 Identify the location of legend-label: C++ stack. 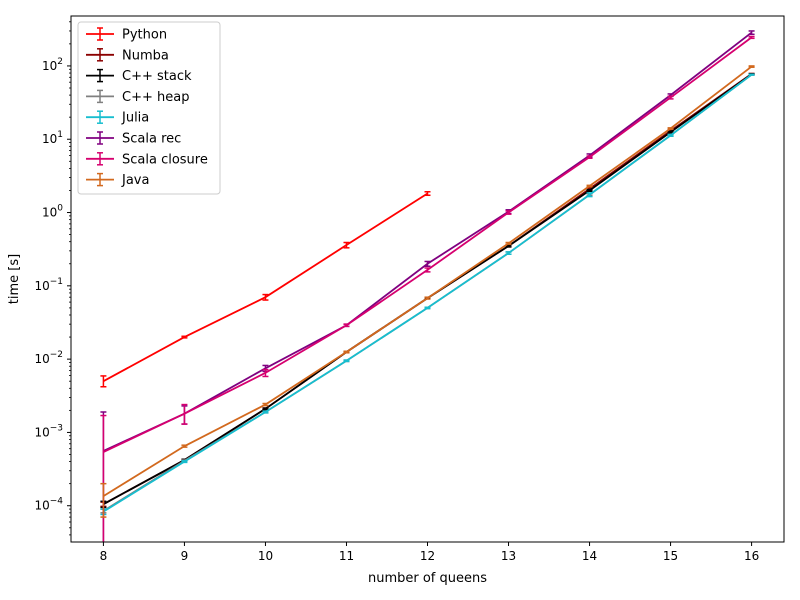
(157, 76).